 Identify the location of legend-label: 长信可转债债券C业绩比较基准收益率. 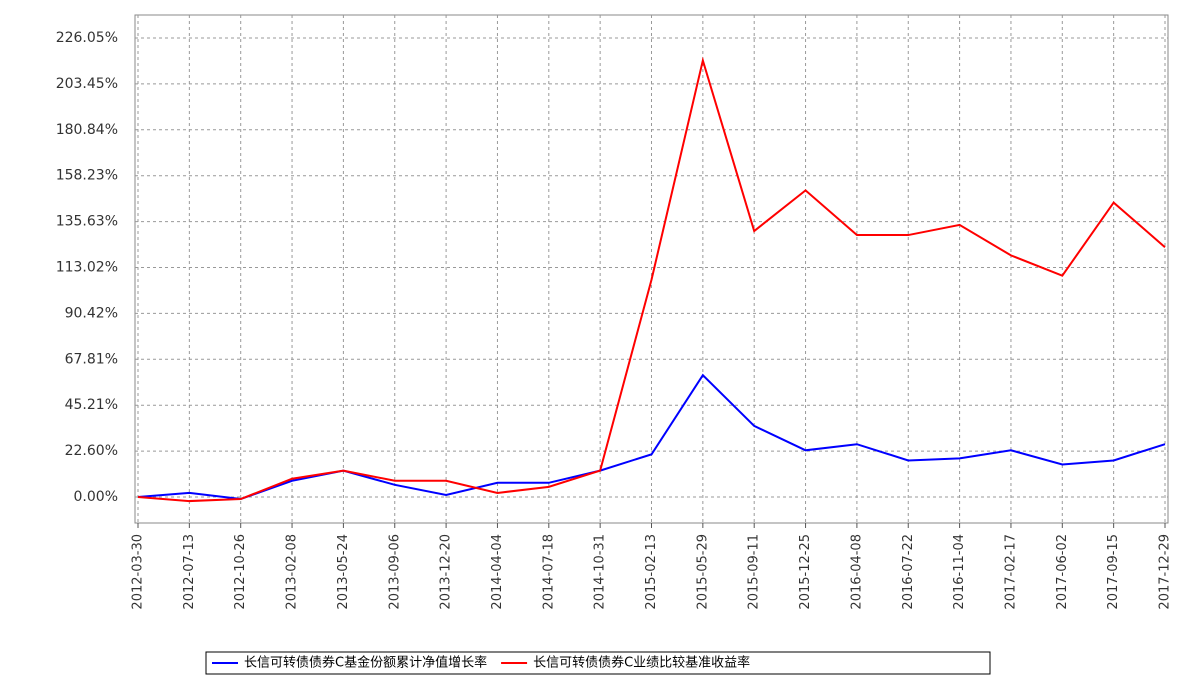
(641, 663).